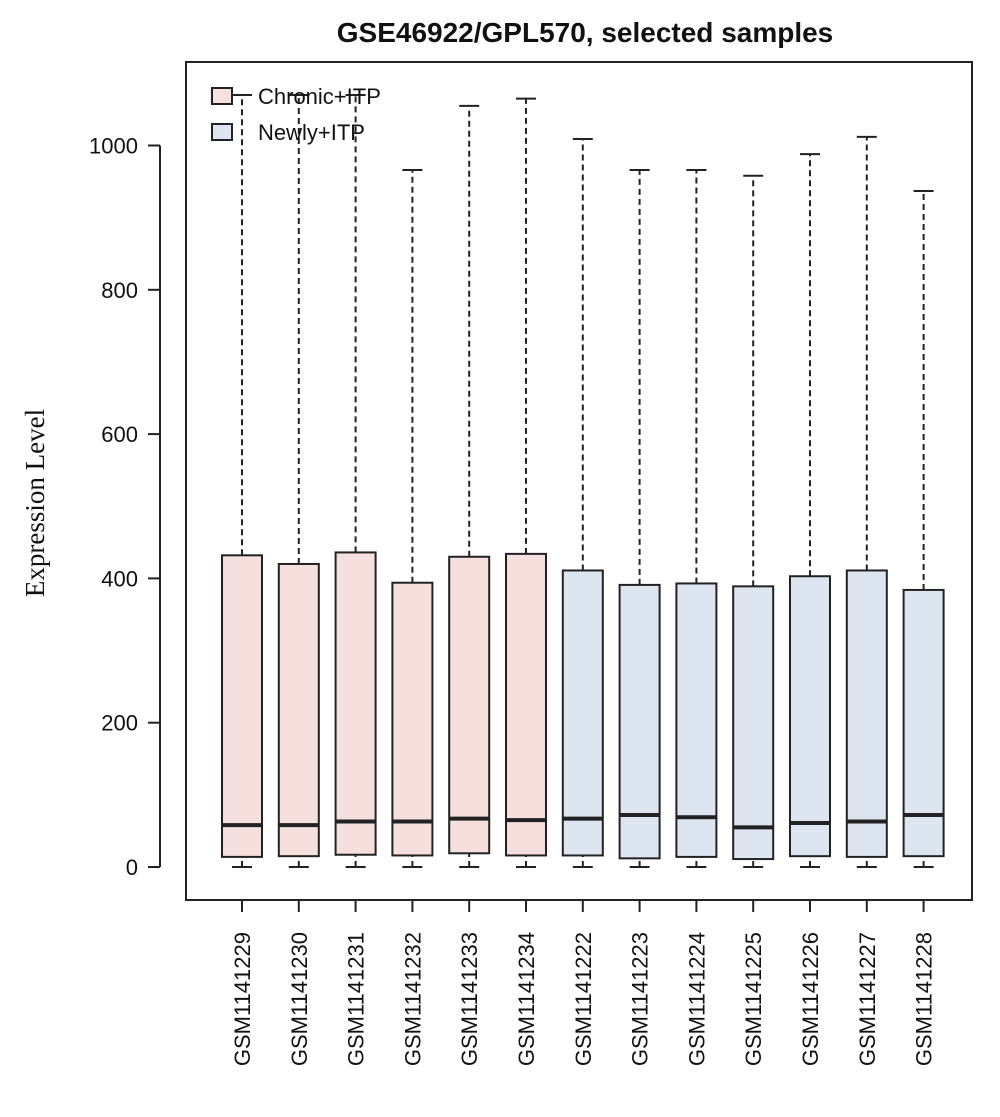  What do you see at coordinates (119, 290) in the screenshot?
I see `y-tick-label: 800` at bounding box center [119, 290].